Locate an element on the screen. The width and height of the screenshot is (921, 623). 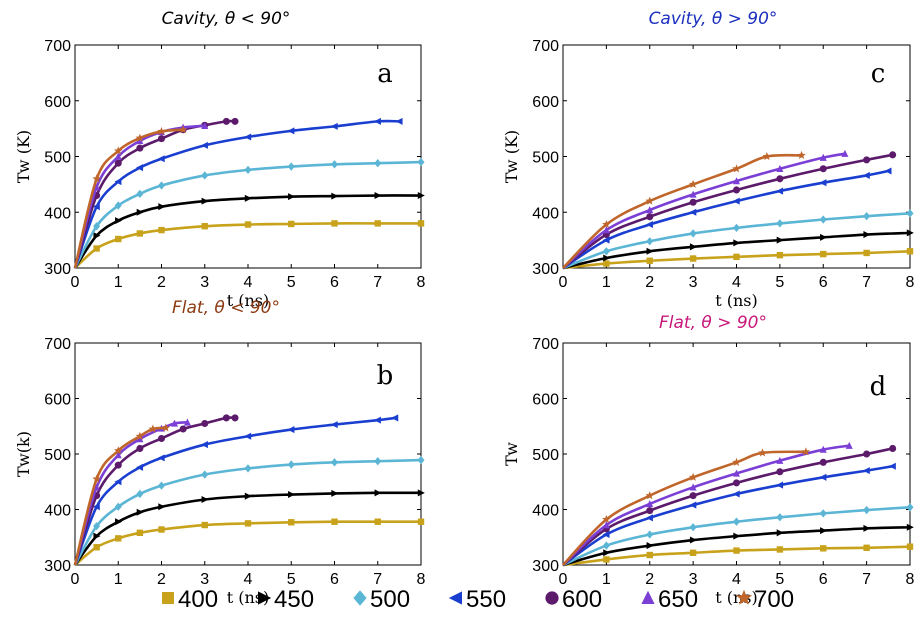
panel-c-title: Cavity, θ > 90° is located at coordinates (713, 19).